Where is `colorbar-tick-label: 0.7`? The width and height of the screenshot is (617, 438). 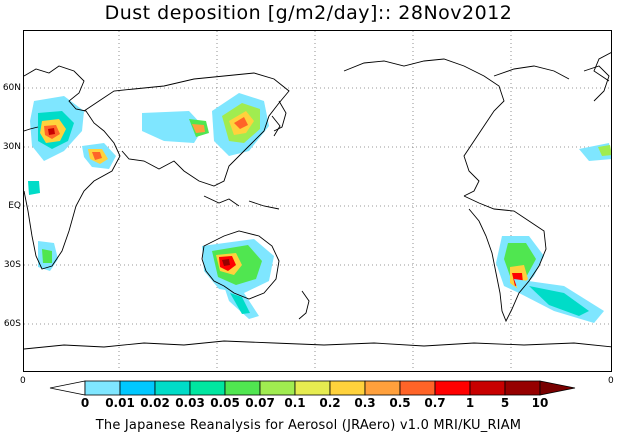 colorbar-tick-label: 0.7 is located at coordinates (435, 403).